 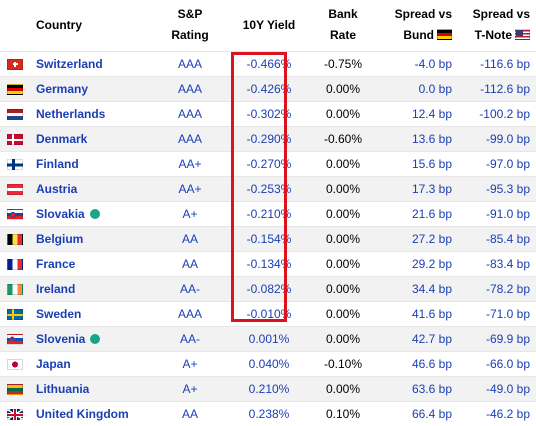 What do you see at coordinates (60, 238) in the screenshot?
I see `country-link: Belgium` at bounding box center [60, 238].